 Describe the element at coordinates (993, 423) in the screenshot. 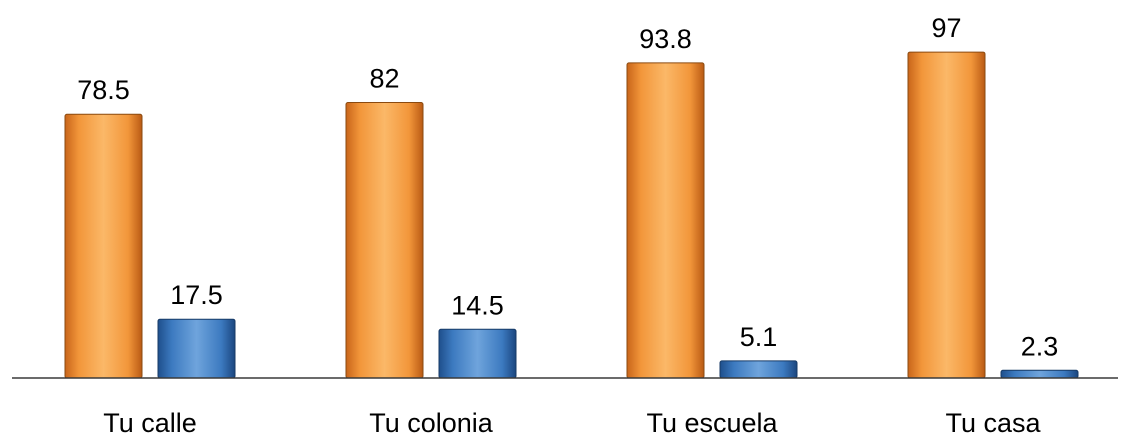

I see `category-label-3: Tu casa` at that location.